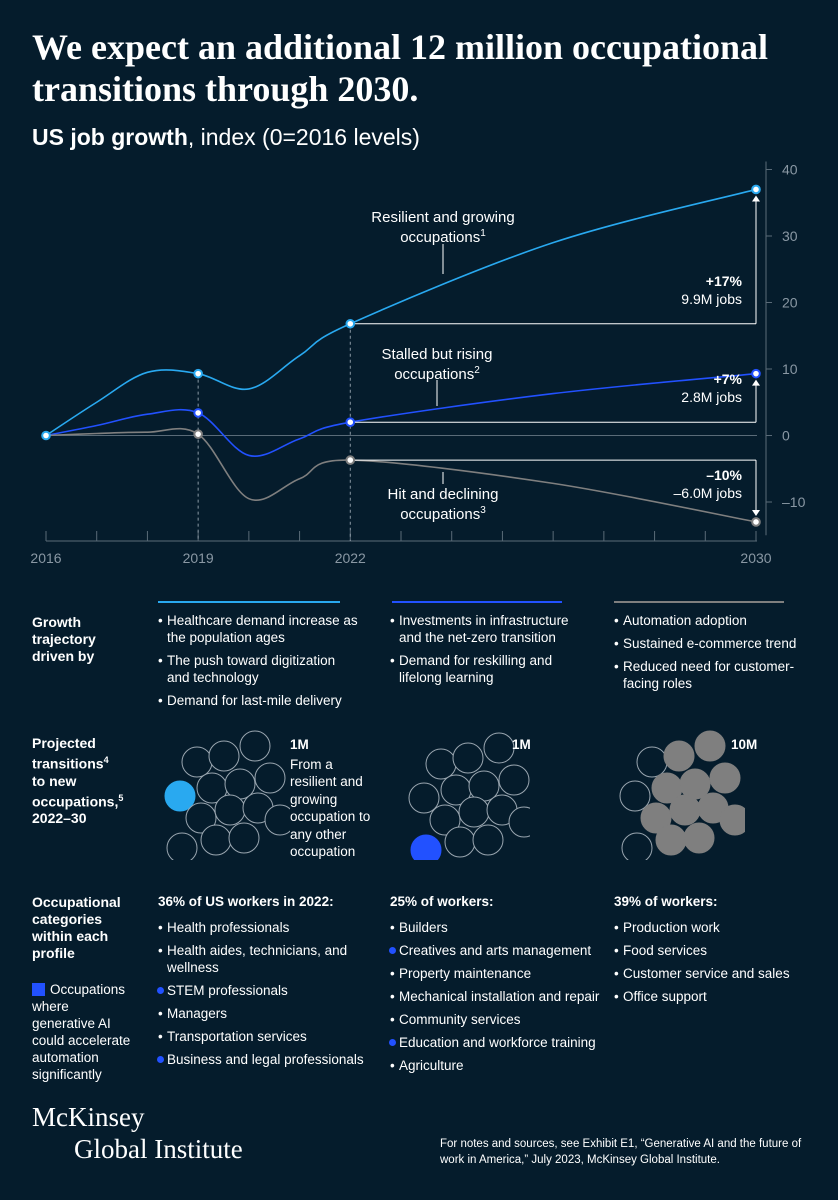 The height and width of the screenshot is (1200, 838). I want to click on transition-amount: 1M, so click(299, 744).